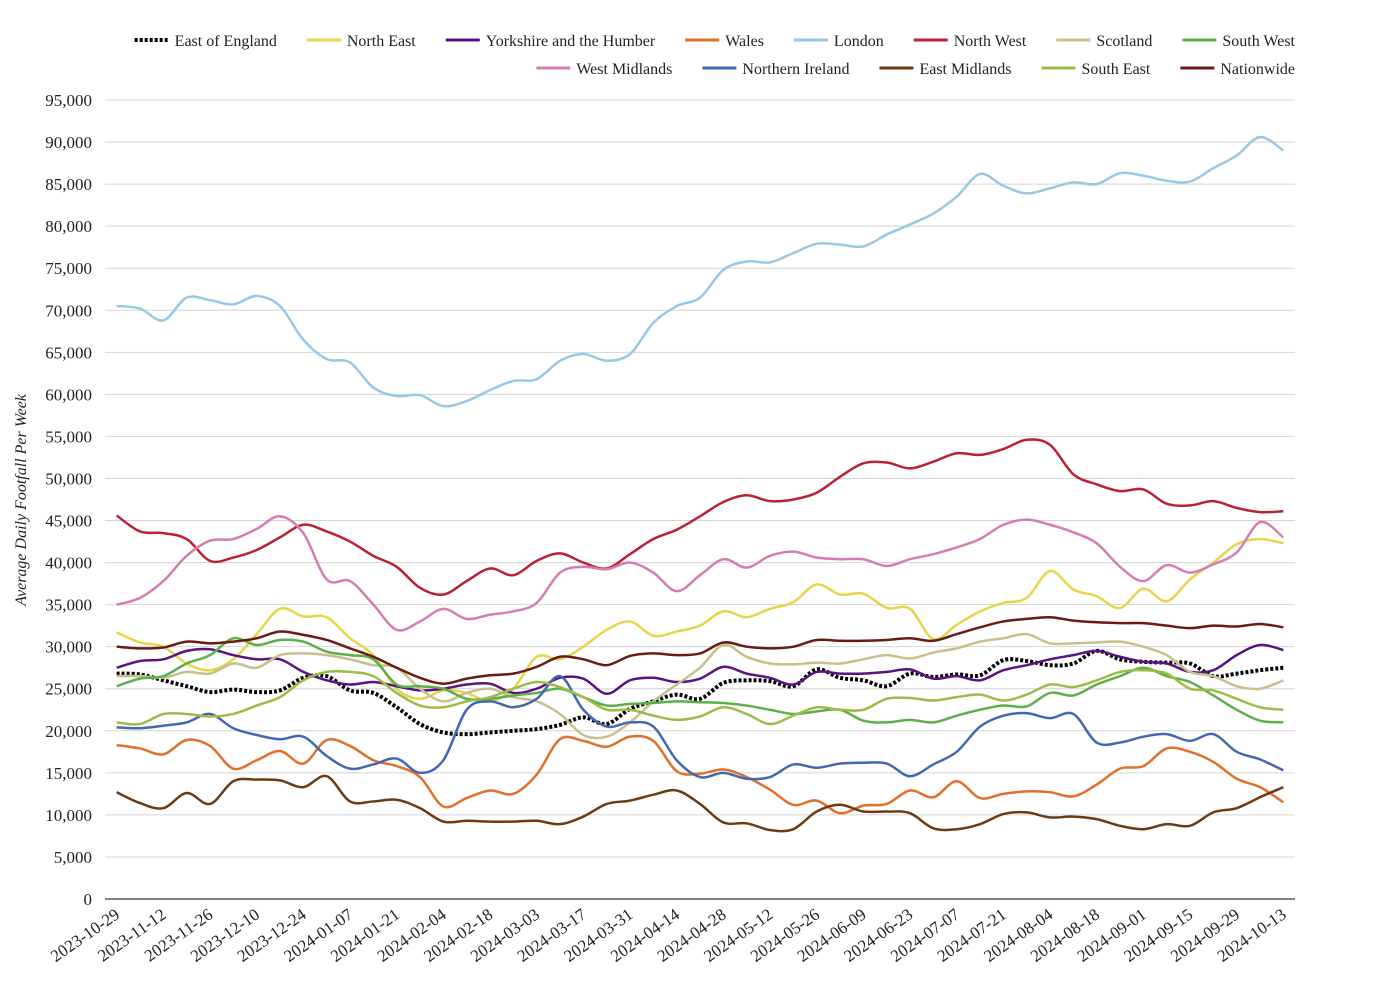  What do you see at coordinates (859, 41) in the screenshot?
I see `legend-label: London` at bounding box center [859, 41].